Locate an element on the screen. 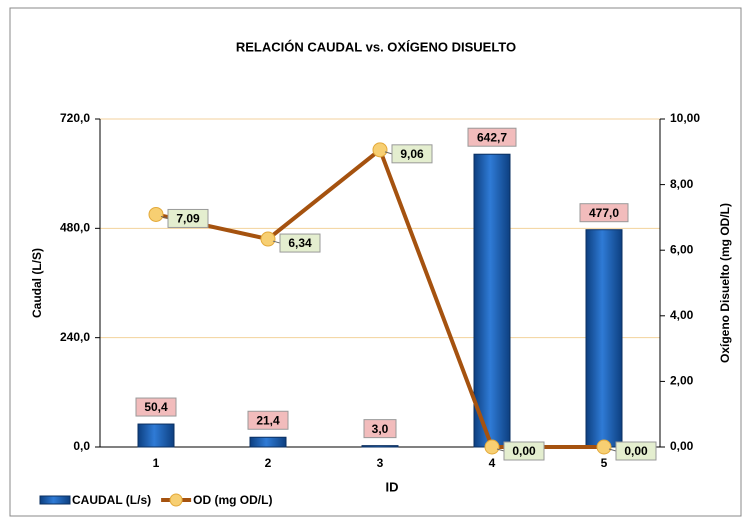  bar-value-label: 21,4 is located at coordinates (268, 420).